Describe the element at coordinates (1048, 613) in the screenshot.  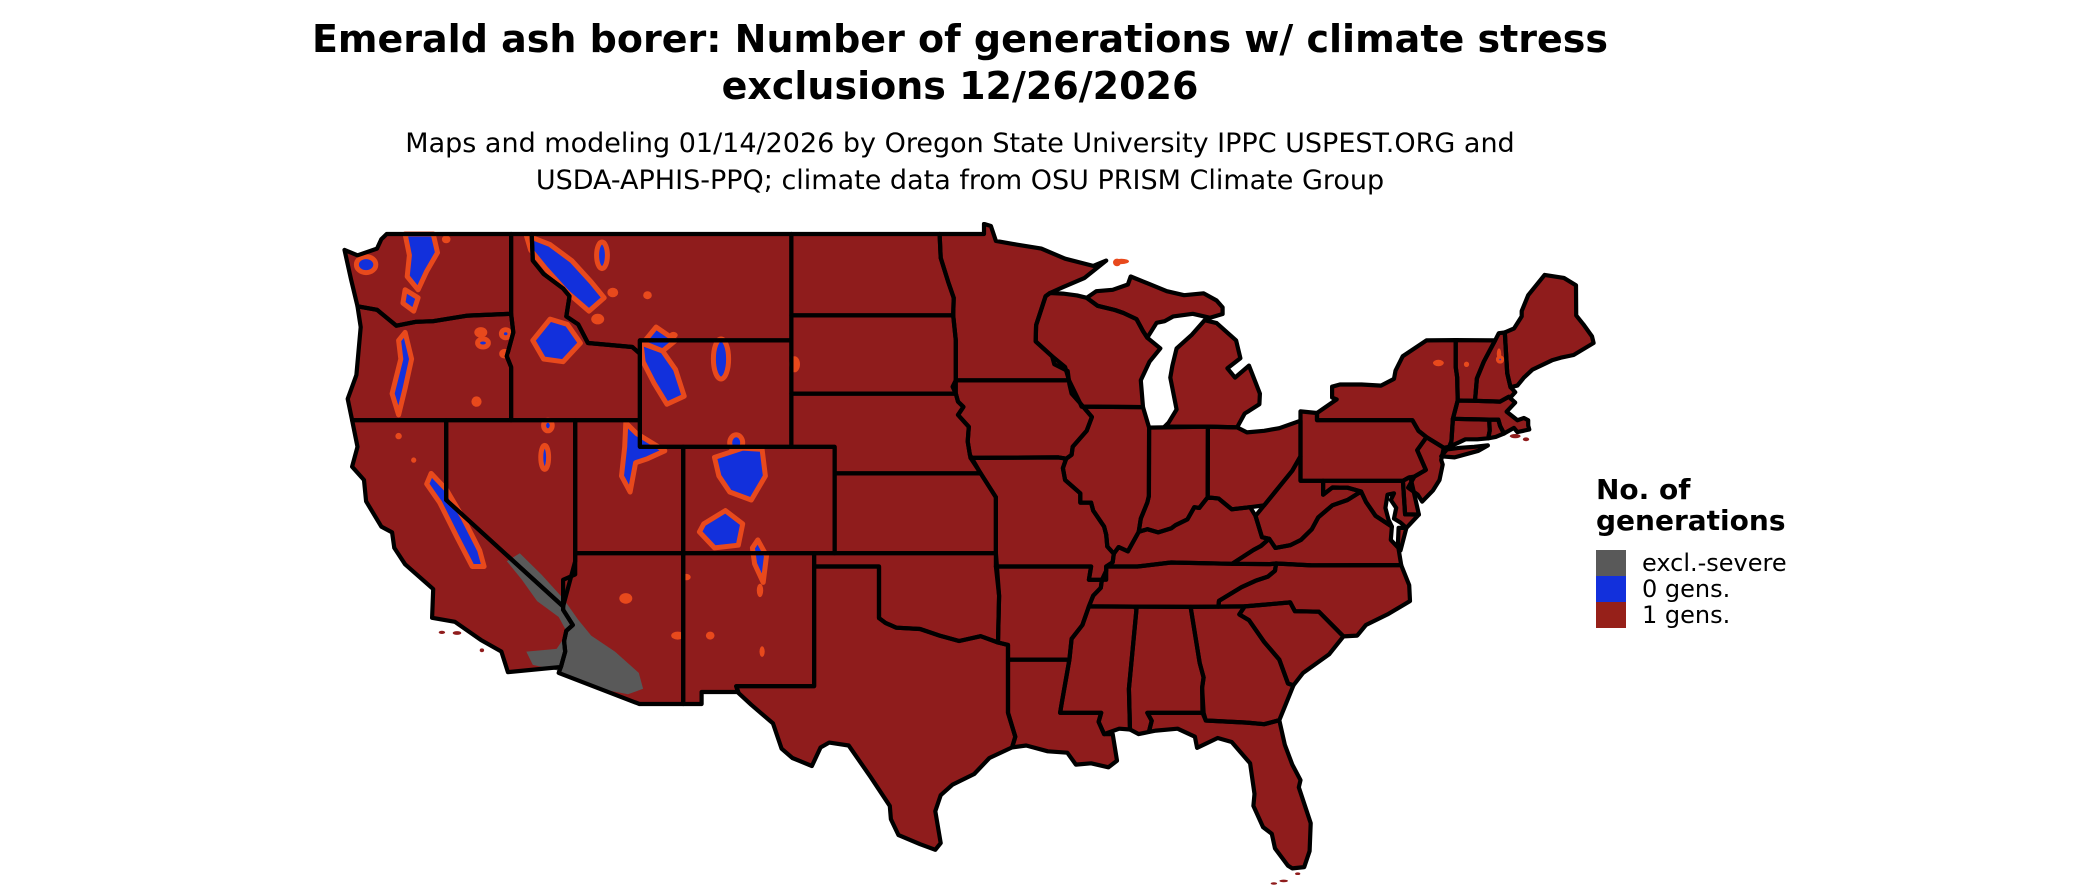
I see `state-shape-ar` at that location.